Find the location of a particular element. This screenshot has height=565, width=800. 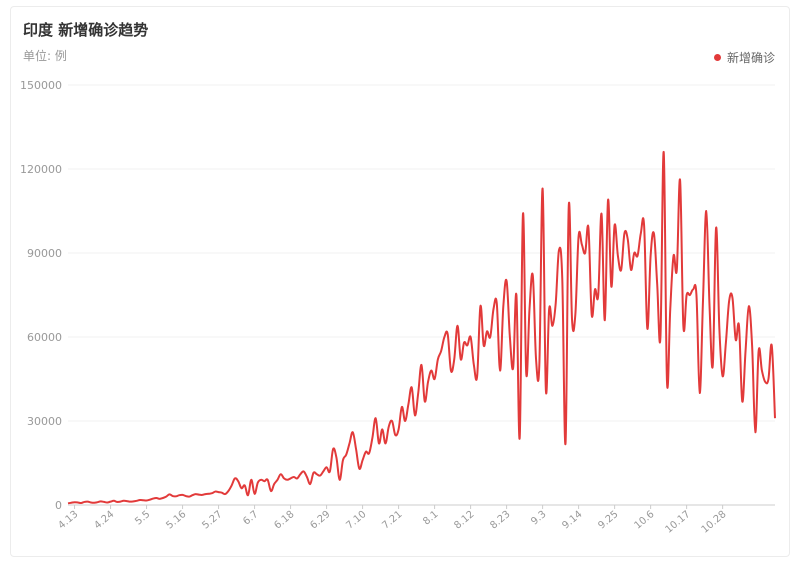

y-tick-label: 150000 is located at coordinates (41, 85).